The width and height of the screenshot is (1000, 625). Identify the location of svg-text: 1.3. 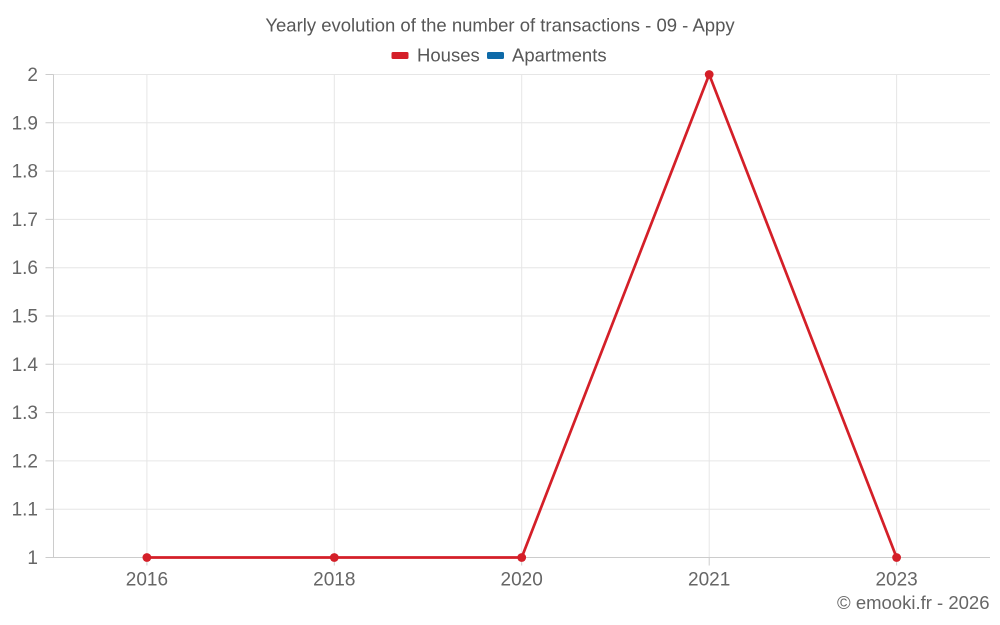
(25, 413).